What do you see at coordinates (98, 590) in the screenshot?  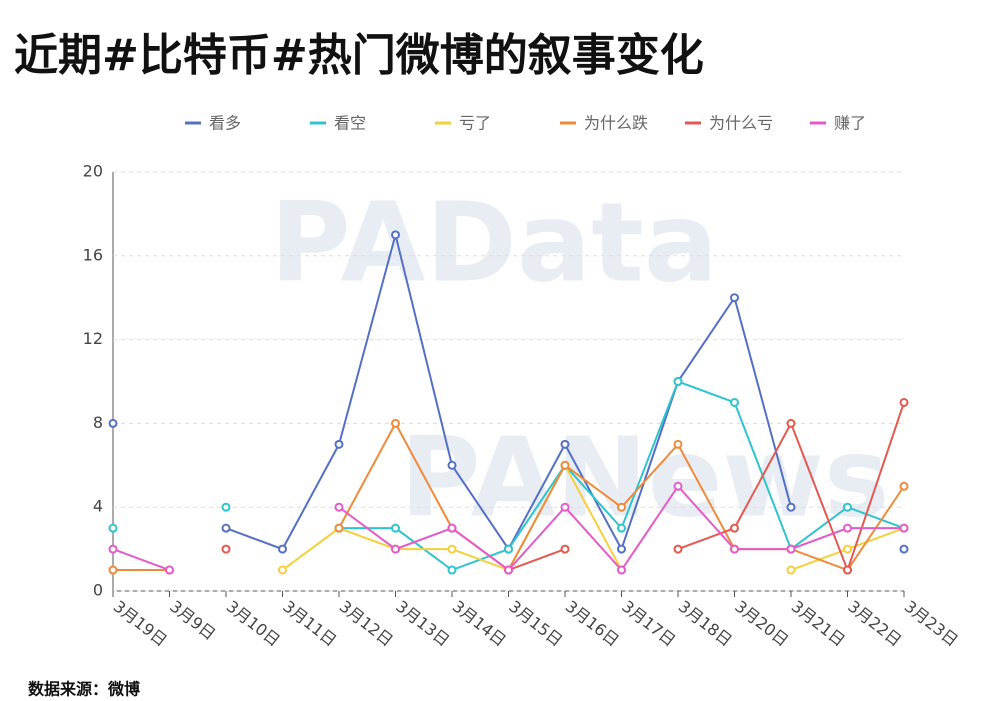 I see `y-tick-label: 0` at bounding box center [98, 590].